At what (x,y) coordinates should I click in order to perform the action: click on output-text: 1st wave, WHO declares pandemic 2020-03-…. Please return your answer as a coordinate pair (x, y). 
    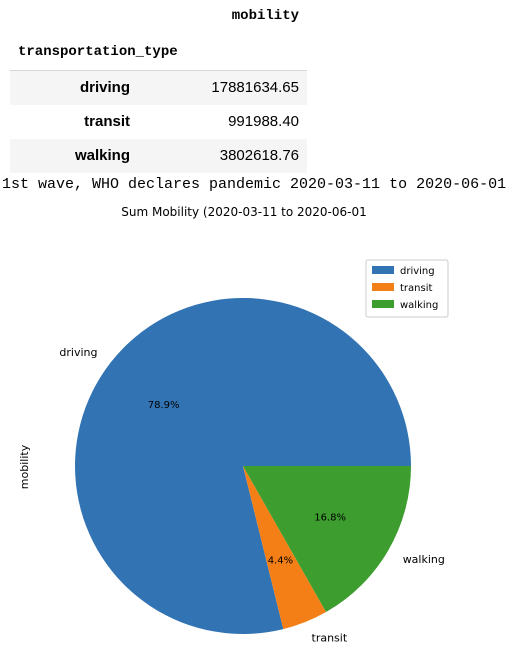
    Looking at the image, I should click on (254, 184).